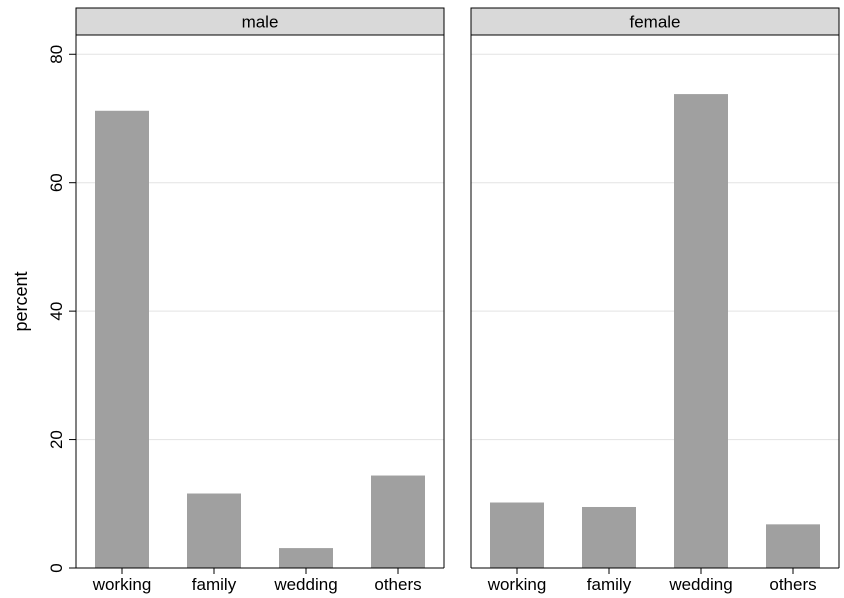 The width and height of the screenshot is (844, 598). I want to click on bar-male-others, so click(398, 521).